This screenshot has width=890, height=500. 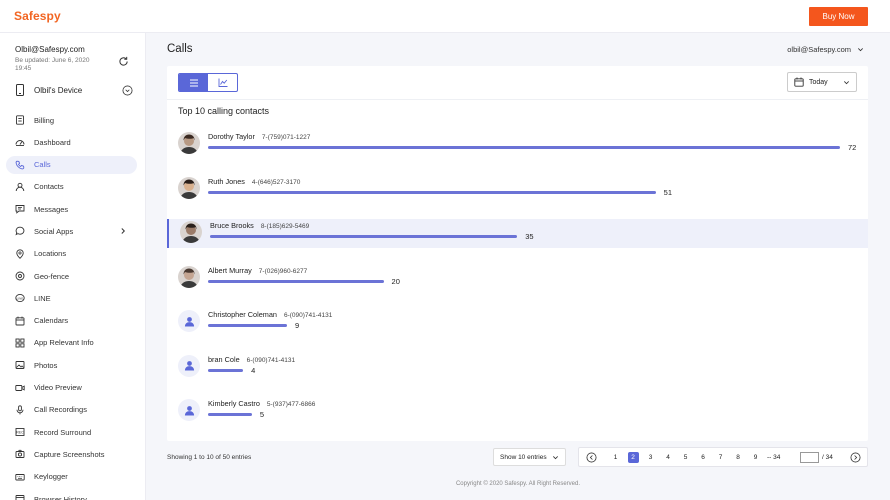 I want to click on page-3-button: 3, so click(x=650, y=457).